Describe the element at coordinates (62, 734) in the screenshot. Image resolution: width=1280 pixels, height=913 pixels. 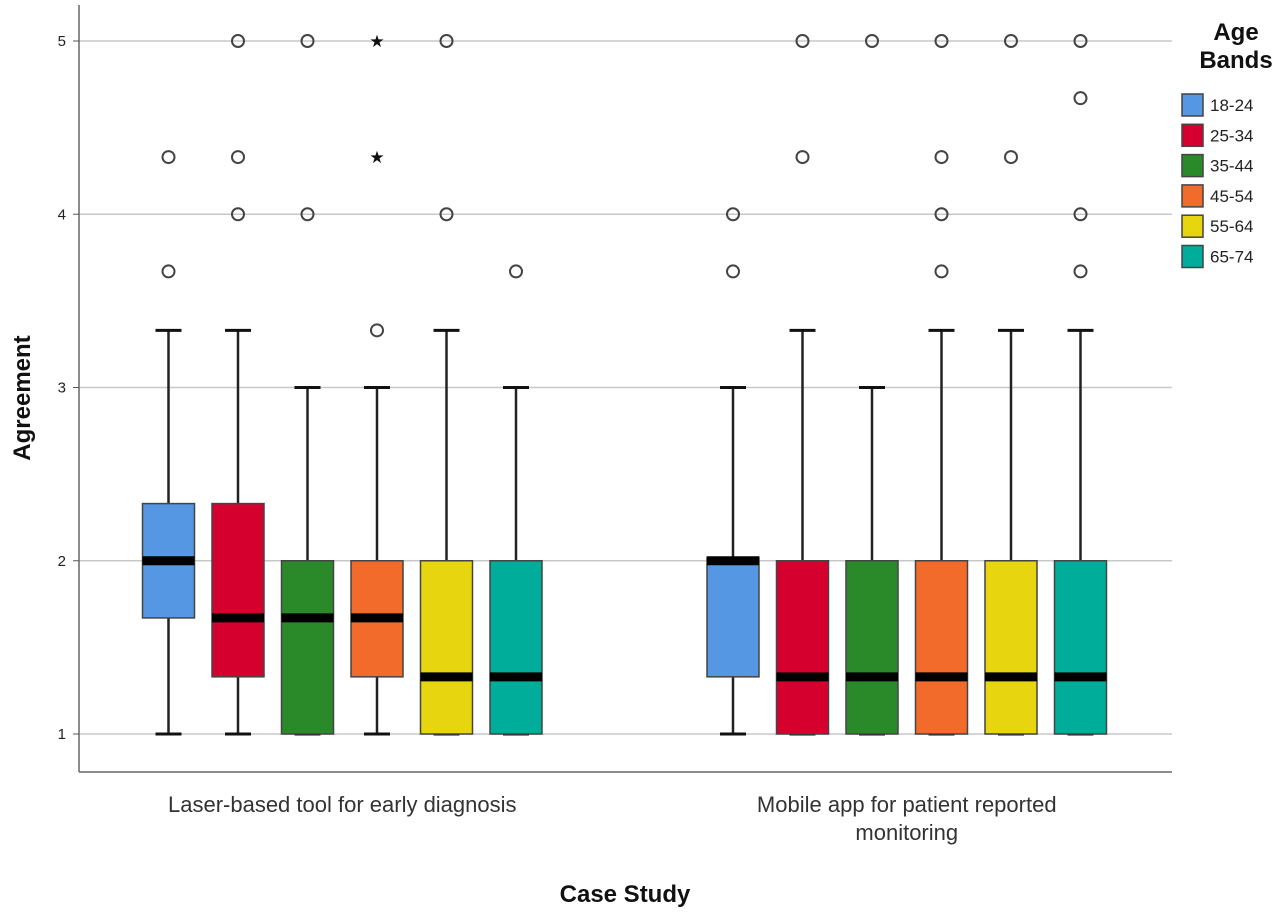
I see `y-tick-label-1: 1` at that location.